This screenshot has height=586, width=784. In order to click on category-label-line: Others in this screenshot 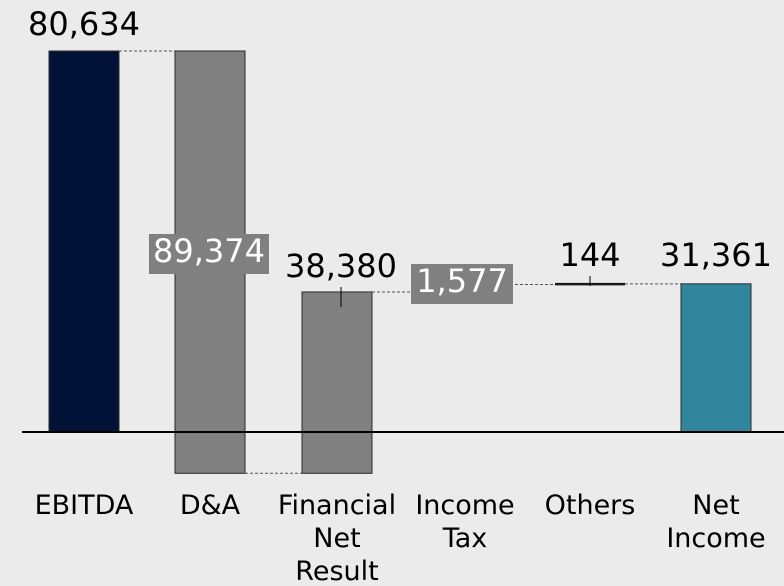, I will do `click(590, 505)`.